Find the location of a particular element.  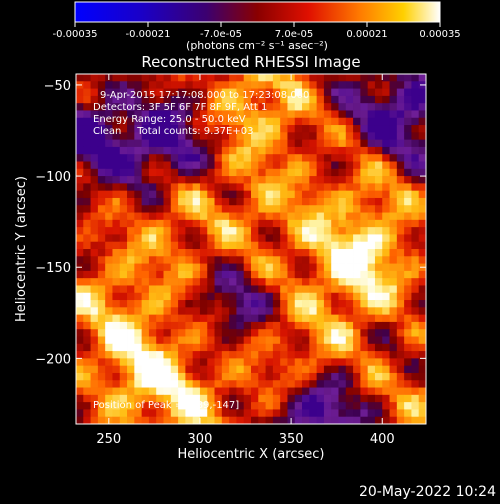

colorbar-tick-label: 0.00035 is located at coordinates (439, 34).